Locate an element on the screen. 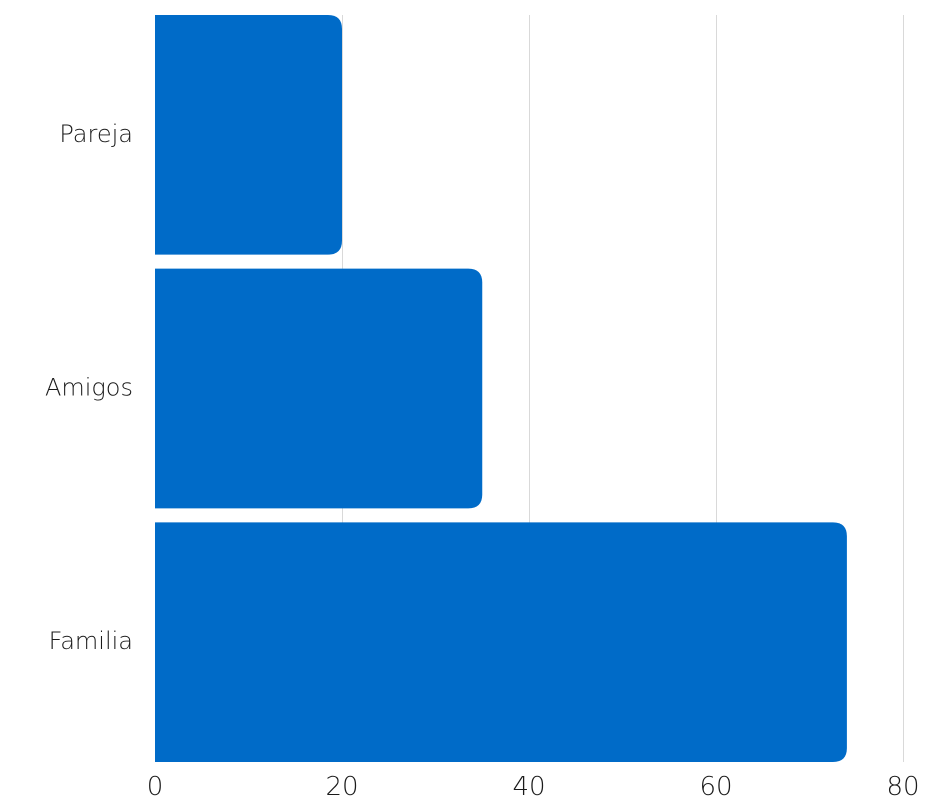  bar-pareja is located at coordinates (248, 135).